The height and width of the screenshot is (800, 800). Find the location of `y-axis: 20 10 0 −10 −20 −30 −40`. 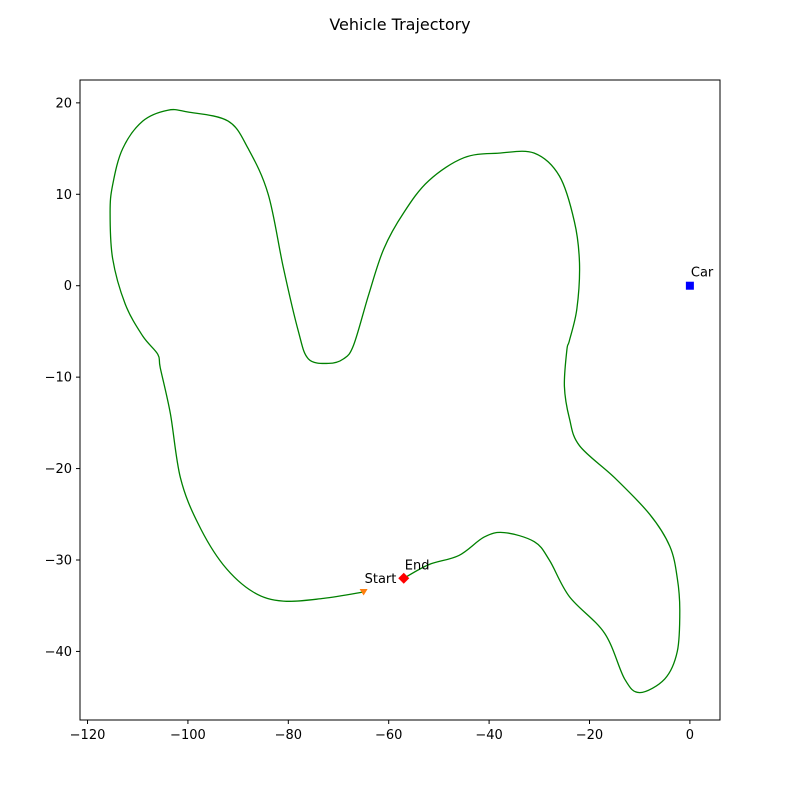

y-axis: 20 10 0 −10 −20 −30 −40 is located at coordinates (62, 378).